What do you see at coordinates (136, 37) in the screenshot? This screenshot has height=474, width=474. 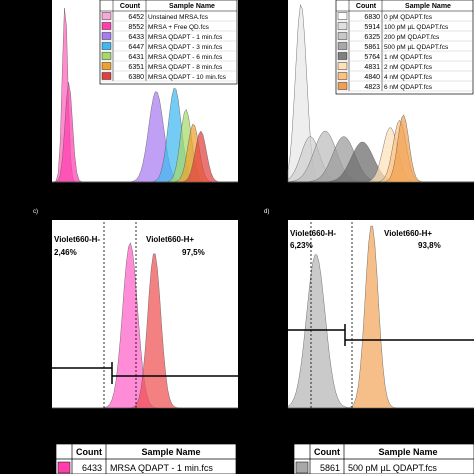 I see `legend-a-rows-count: 6433` at bounding box center [136, 37].